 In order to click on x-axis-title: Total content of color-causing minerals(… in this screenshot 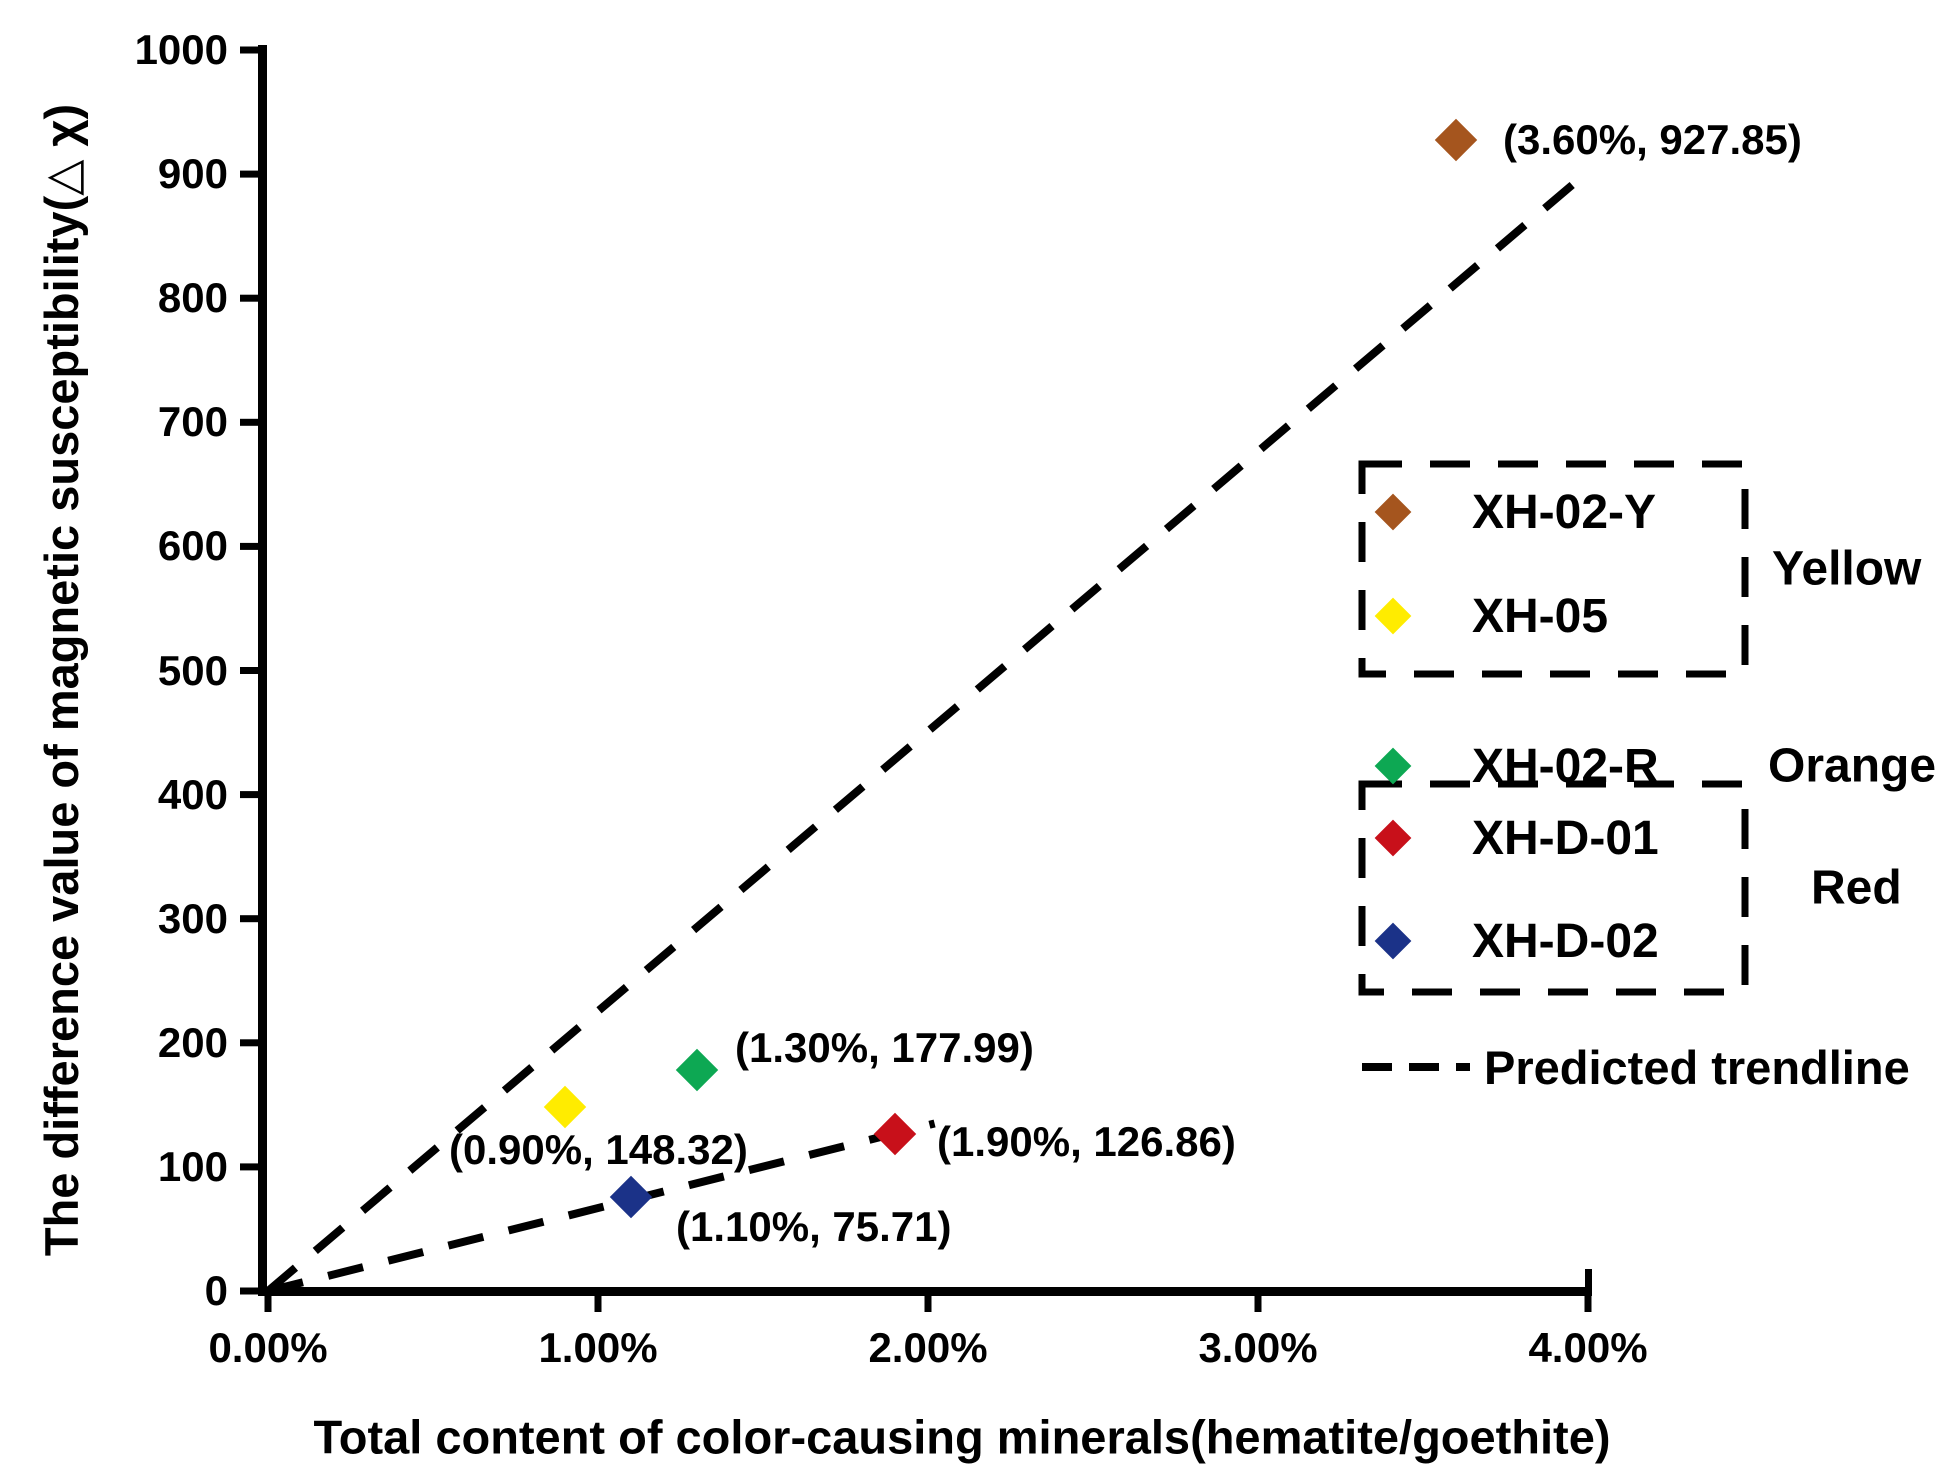, I will do `click(962, 1437)`.